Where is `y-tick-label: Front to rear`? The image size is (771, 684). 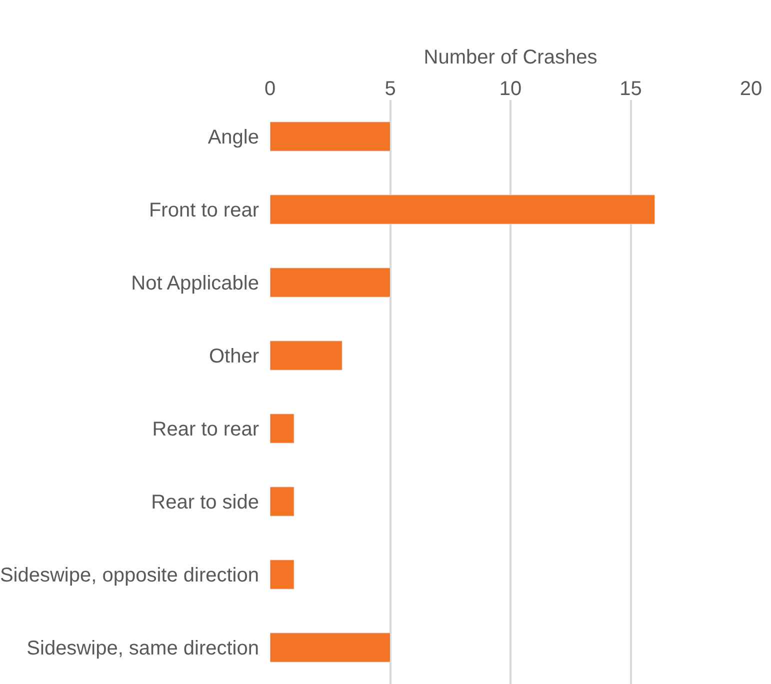 y-tick-label: Front to rear is located at coordinates (204, 211).